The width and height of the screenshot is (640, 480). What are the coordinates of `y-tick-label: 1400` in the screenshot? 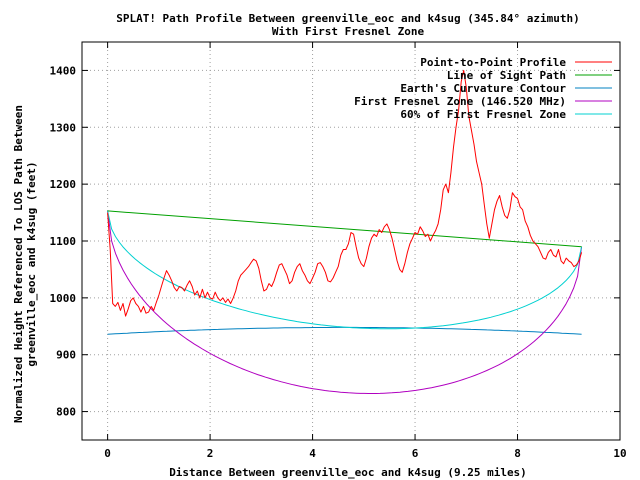 It's located at (63, 70).